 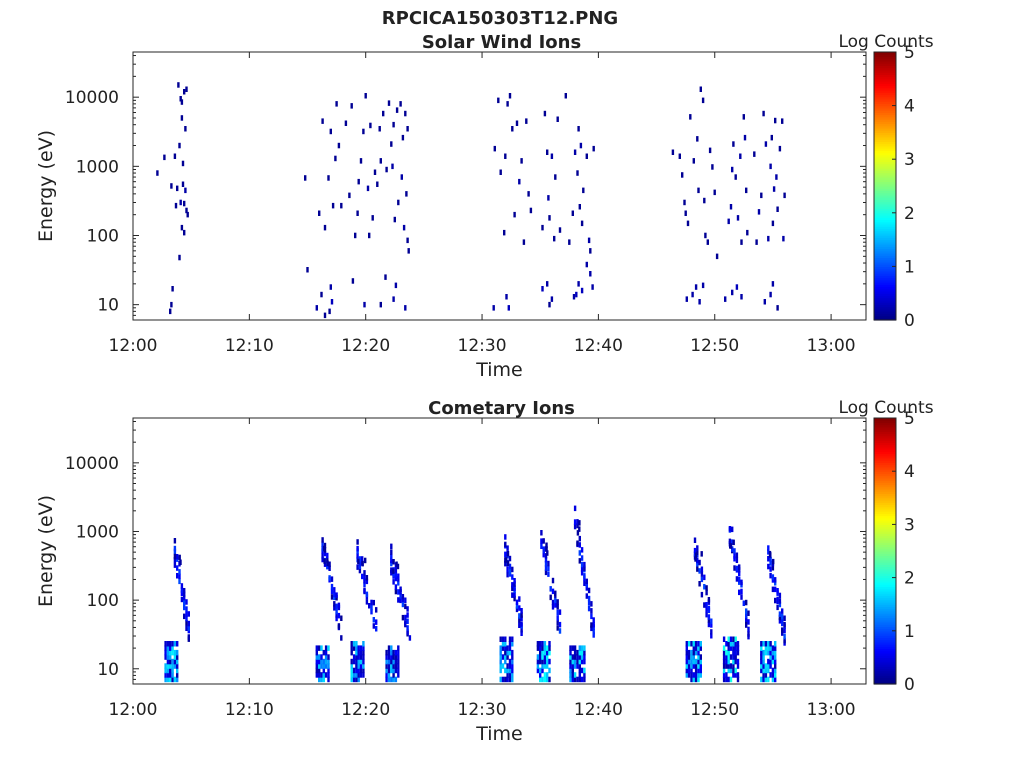 I want to click on colorbar-label: Log Counts, so click(x=885, y=42).